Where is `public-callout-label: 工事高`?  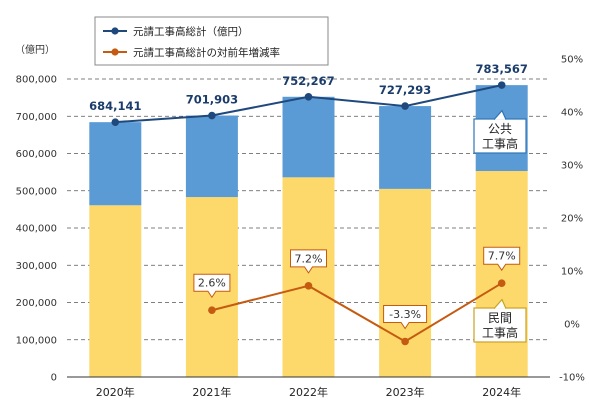
public-callout-label: 工事高 is located at coordinates (500, 143).